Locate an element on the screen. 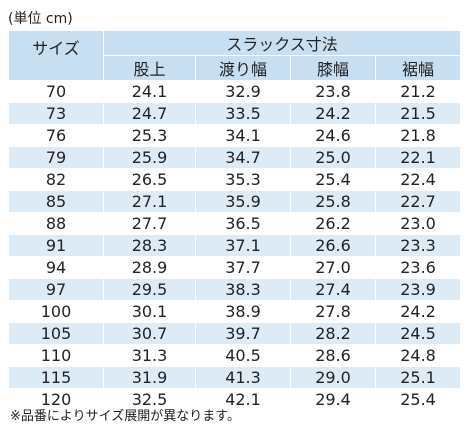  measure-cell: 27.7 is located at coordinates (149, 223).